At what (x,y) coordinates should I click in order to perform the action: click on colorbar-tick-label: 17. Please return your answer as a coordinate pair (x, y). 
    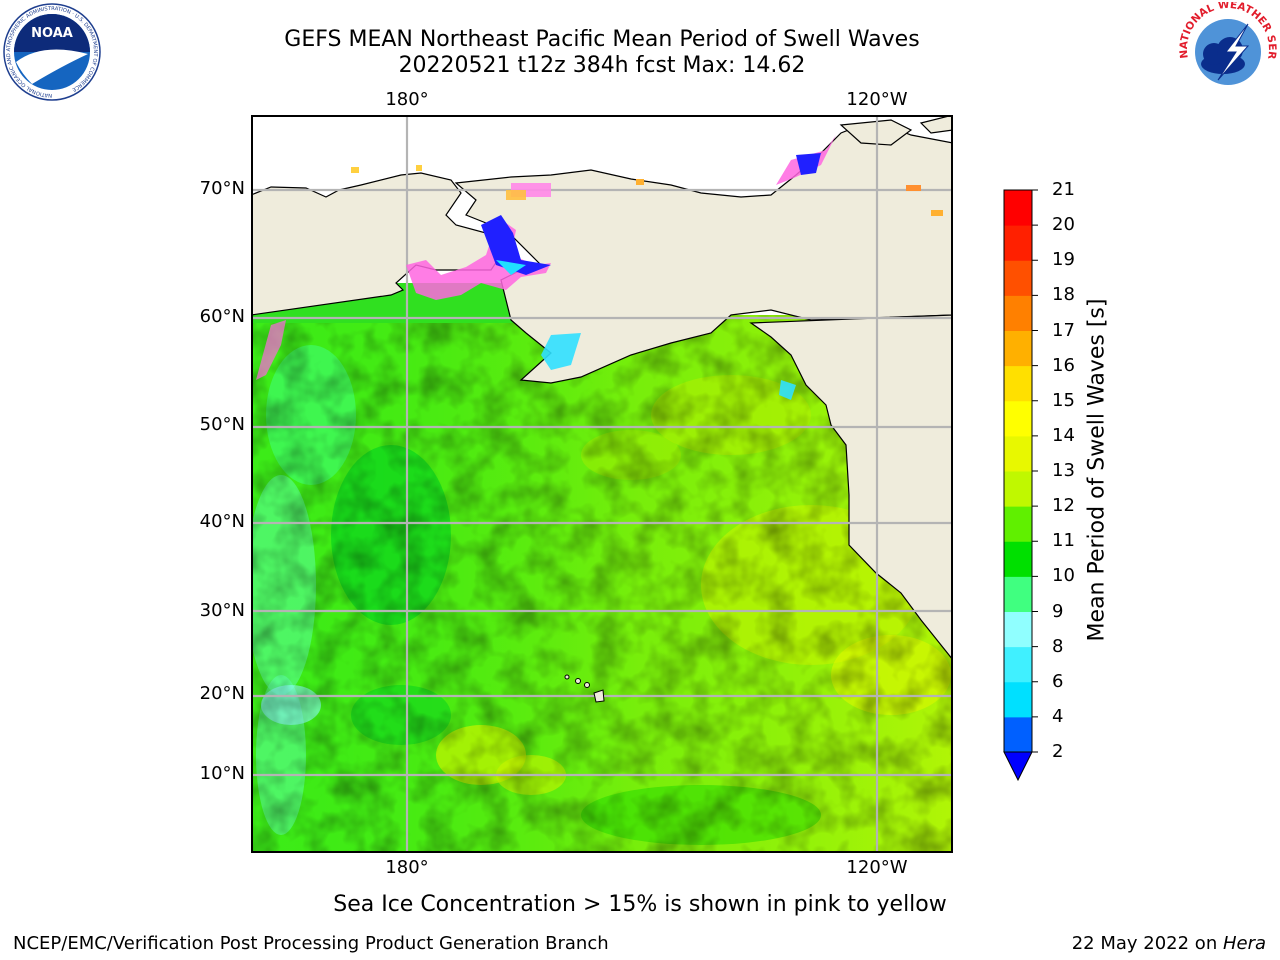
    Looking at the image, I should click on (1063, 330).